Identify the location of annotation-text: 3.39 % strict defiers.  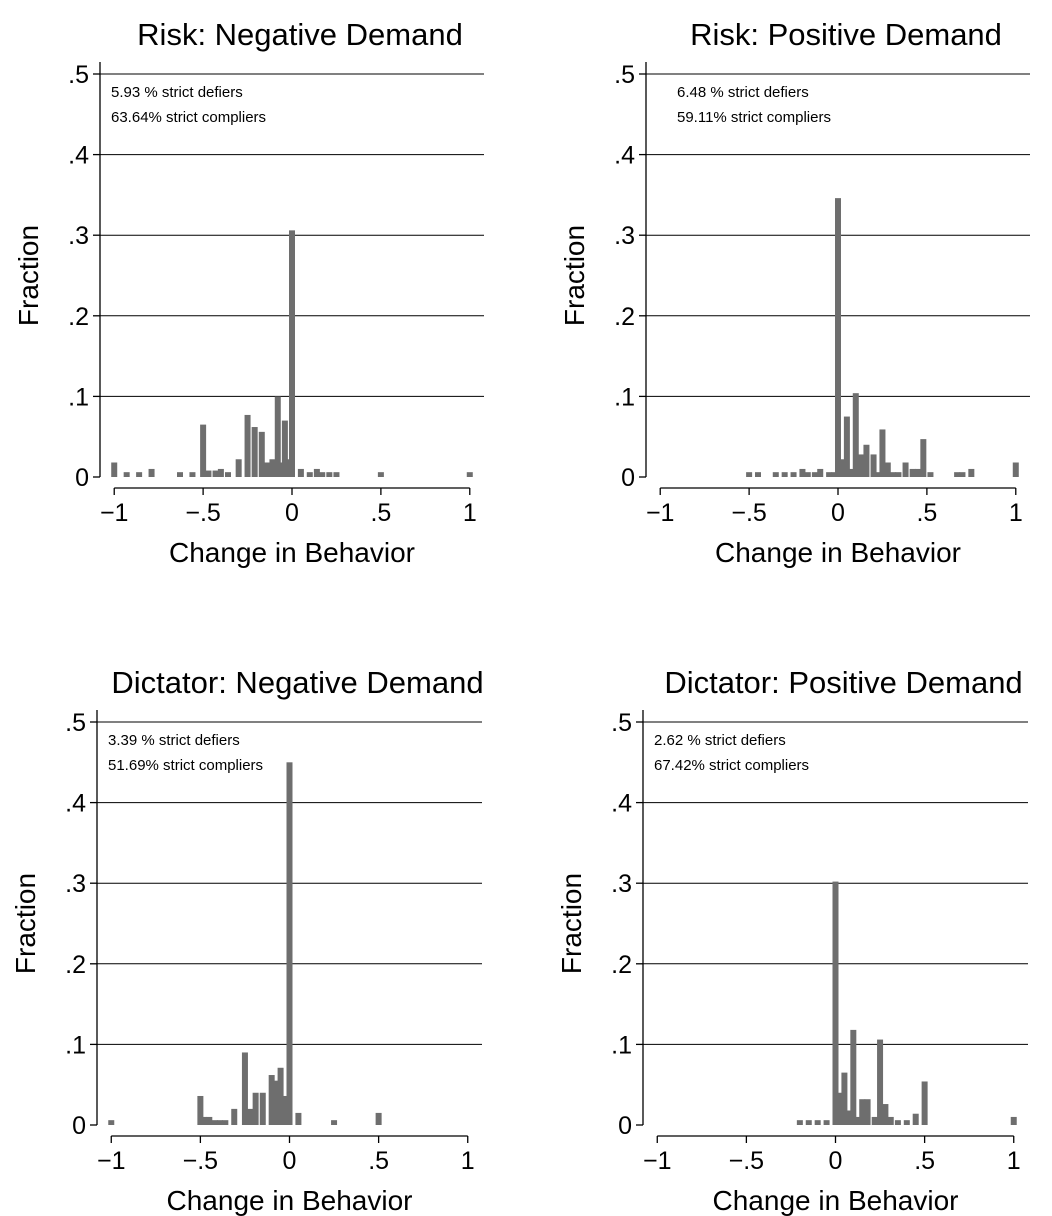
(174, 740).